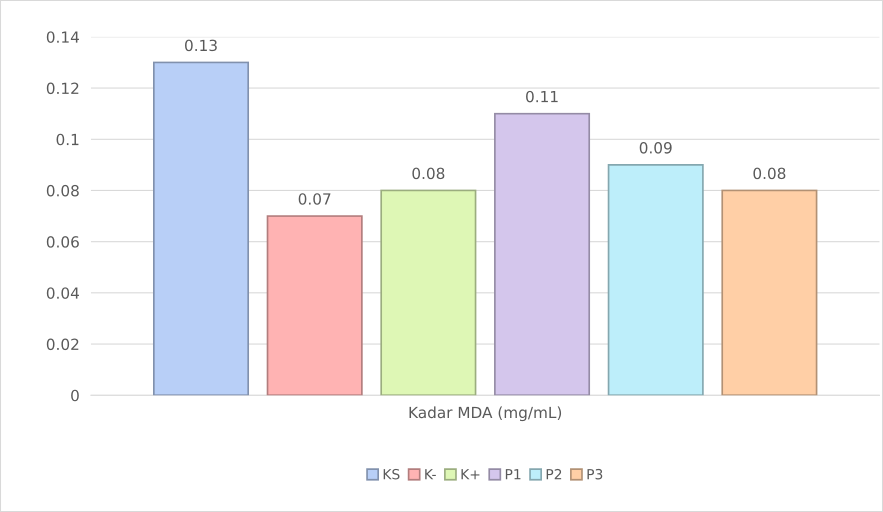  I want to click on x-tick-label: Kadar MDA (mg/mL), so click(486, 414).